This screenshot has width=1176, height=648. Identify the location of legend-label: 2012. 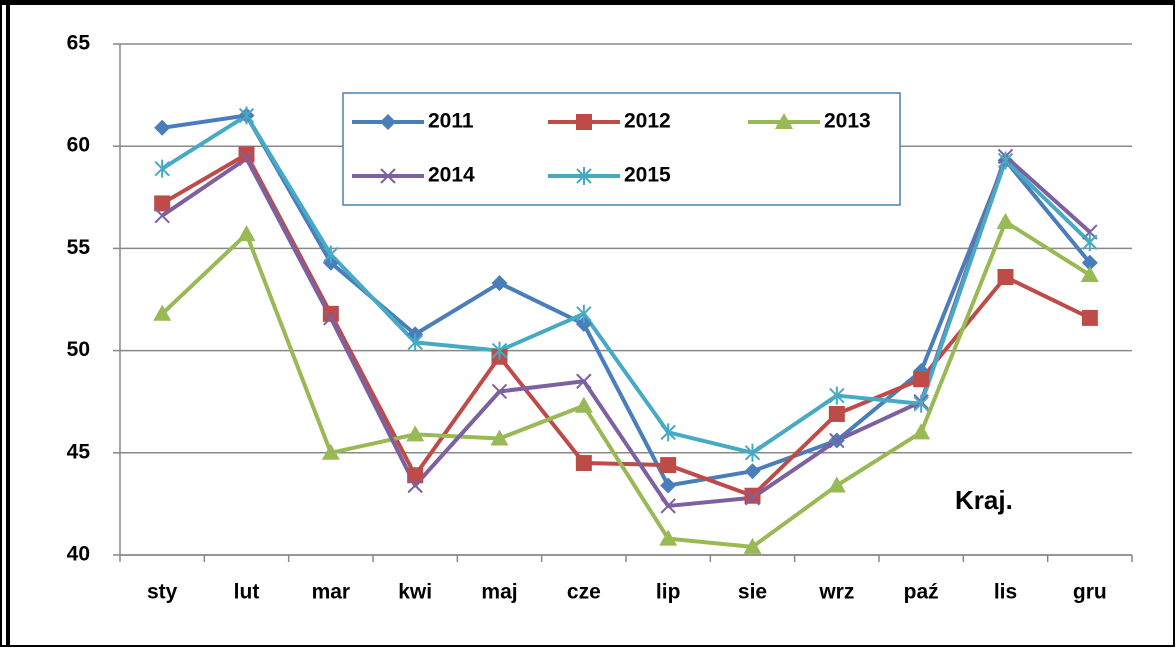
(647, 121).